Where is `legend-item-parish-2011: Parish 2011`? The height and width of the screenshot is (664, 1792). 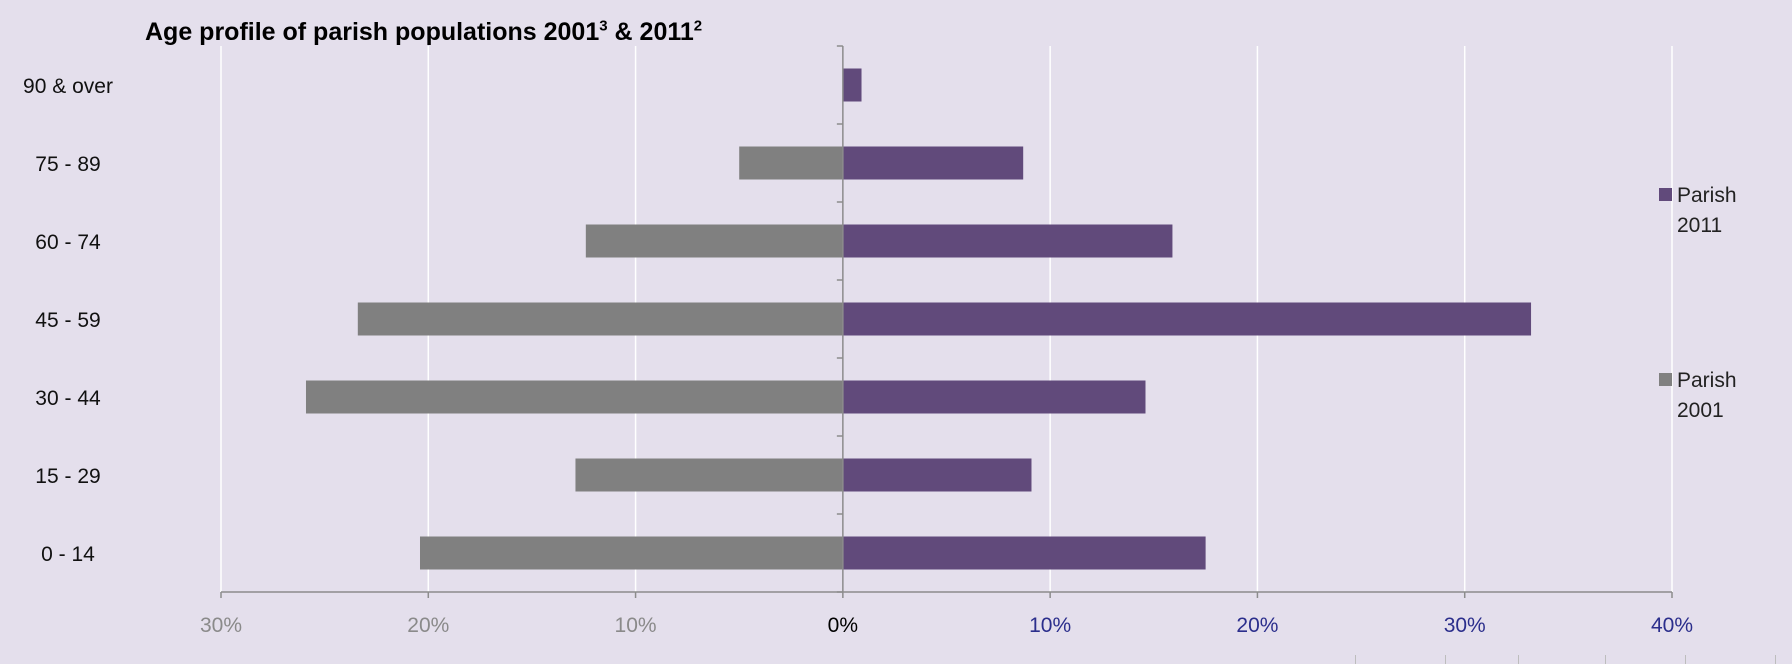 legend-item-parish-2011: Parish 2011 is located at coordinates (1724, 211).